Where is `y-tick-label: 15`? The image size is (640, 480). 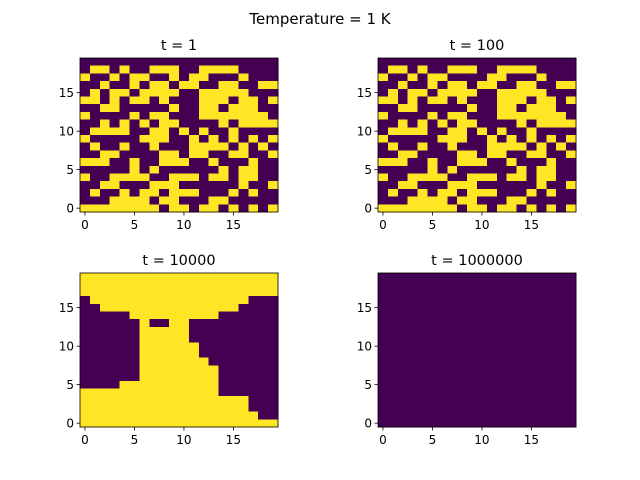 y-tick-label: 15 is located at coordinates (364, 93).